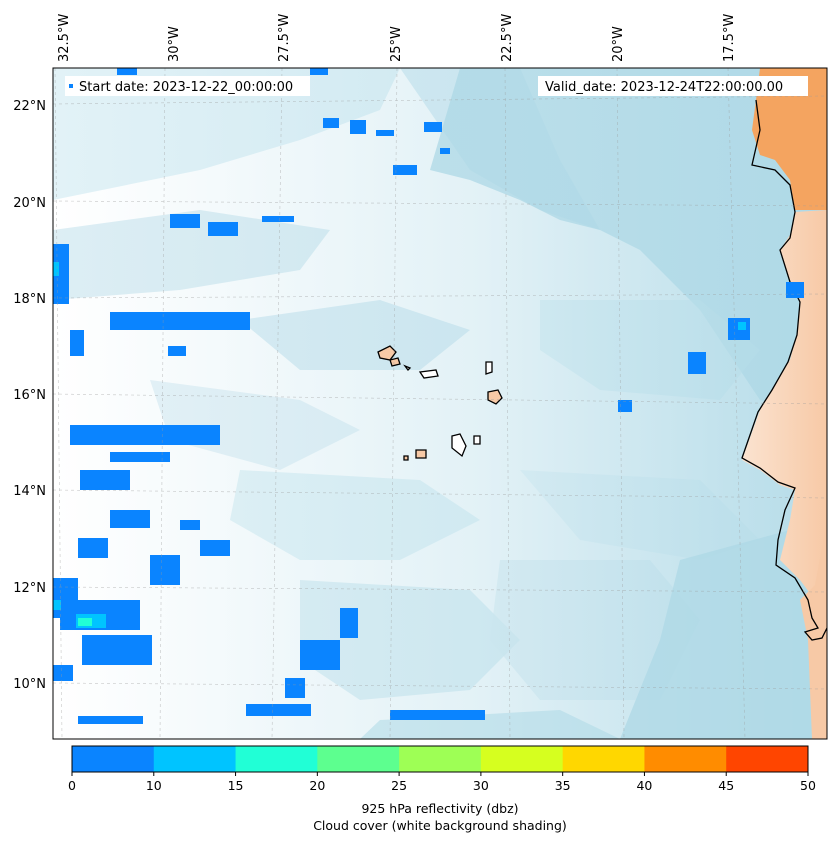 The image size is (837, 843). What do you see at coordinates (808, 785) in the screenshot?
I see `colorbar-tick-label: 50` at bounding box center [808, 785].